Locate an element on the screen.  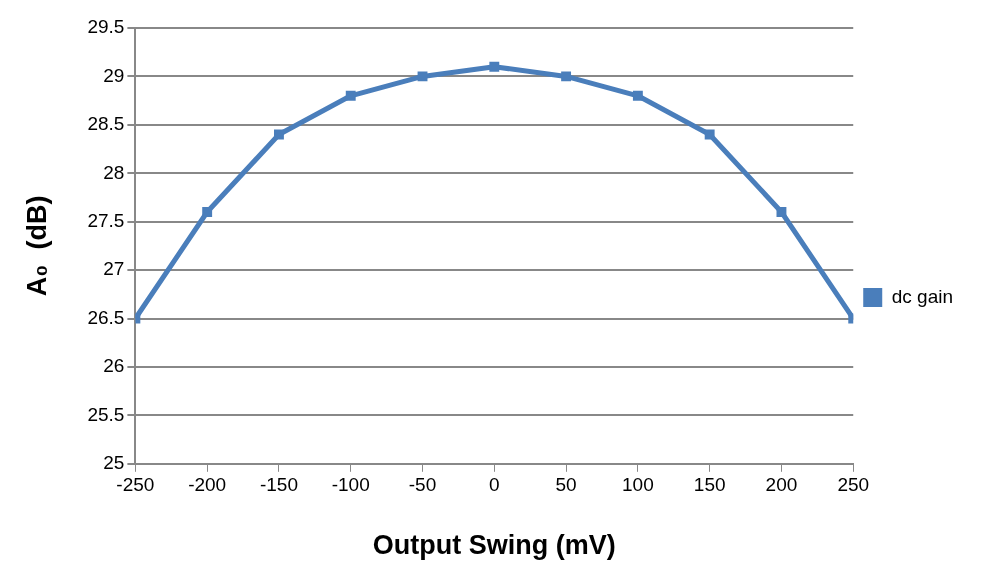
y-tick-label: 25.5 is located at coordinates (106, 414).